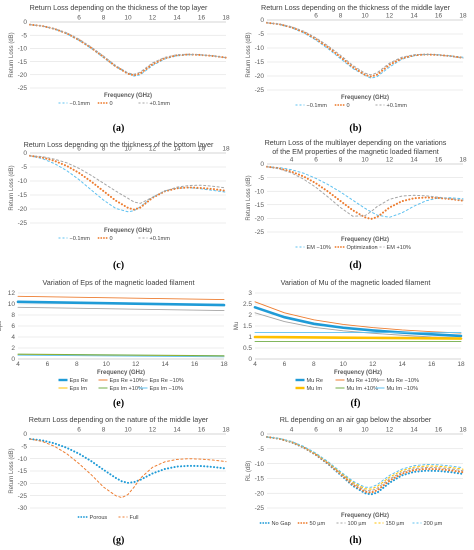 The width and height of the screenshot is (474, 550). What do you see at coordinates (13, 315) in the screenshot?
I see `y-tick-label: 8` at bounding box center [13, 315].